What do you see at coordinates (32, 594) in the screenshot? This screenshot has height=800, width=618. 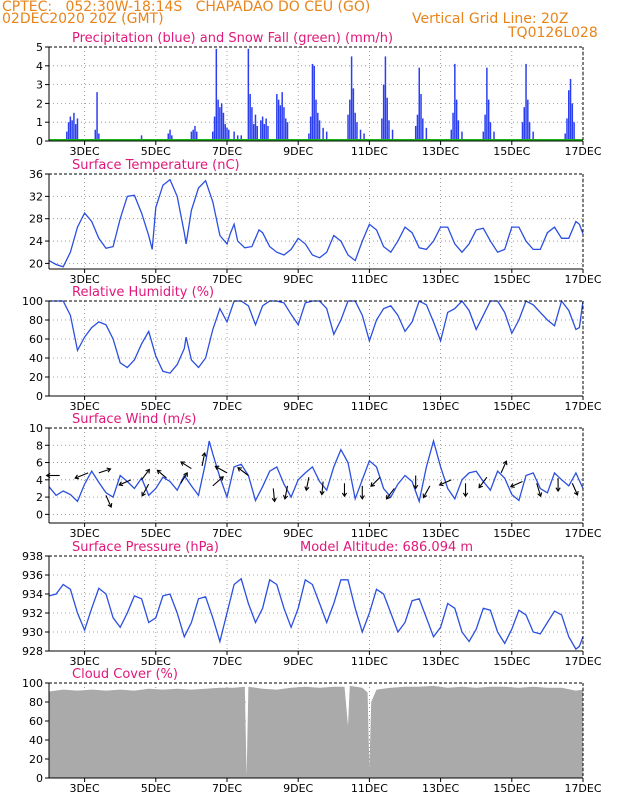 I see `y-tick-label: 934` at bounding box center [32, 594].